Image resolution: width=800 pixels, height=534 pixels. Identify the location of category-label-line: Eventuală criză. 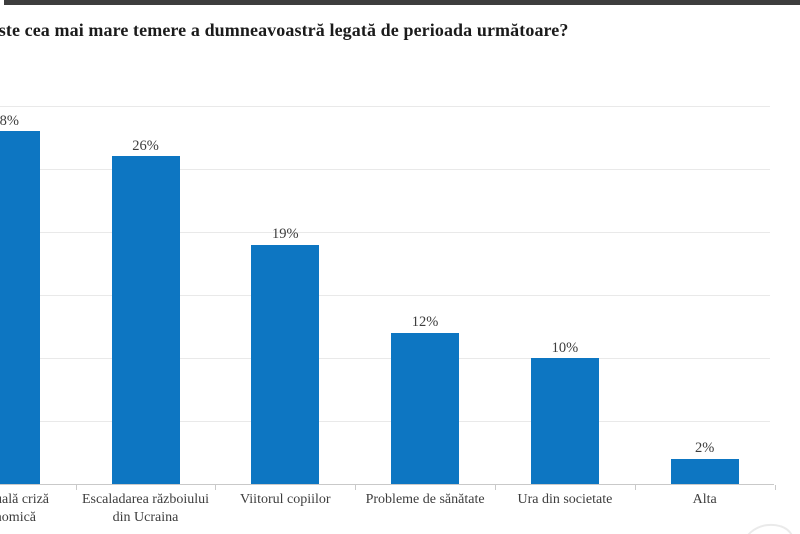
(25, 499).